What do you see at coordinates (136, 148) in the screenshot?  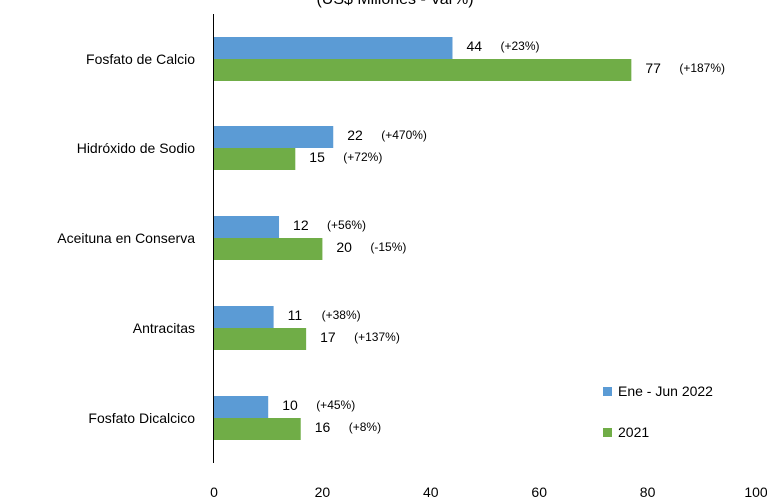 I see `category-label: Hidróxido de Sodio` at bounding box center [136, 148].